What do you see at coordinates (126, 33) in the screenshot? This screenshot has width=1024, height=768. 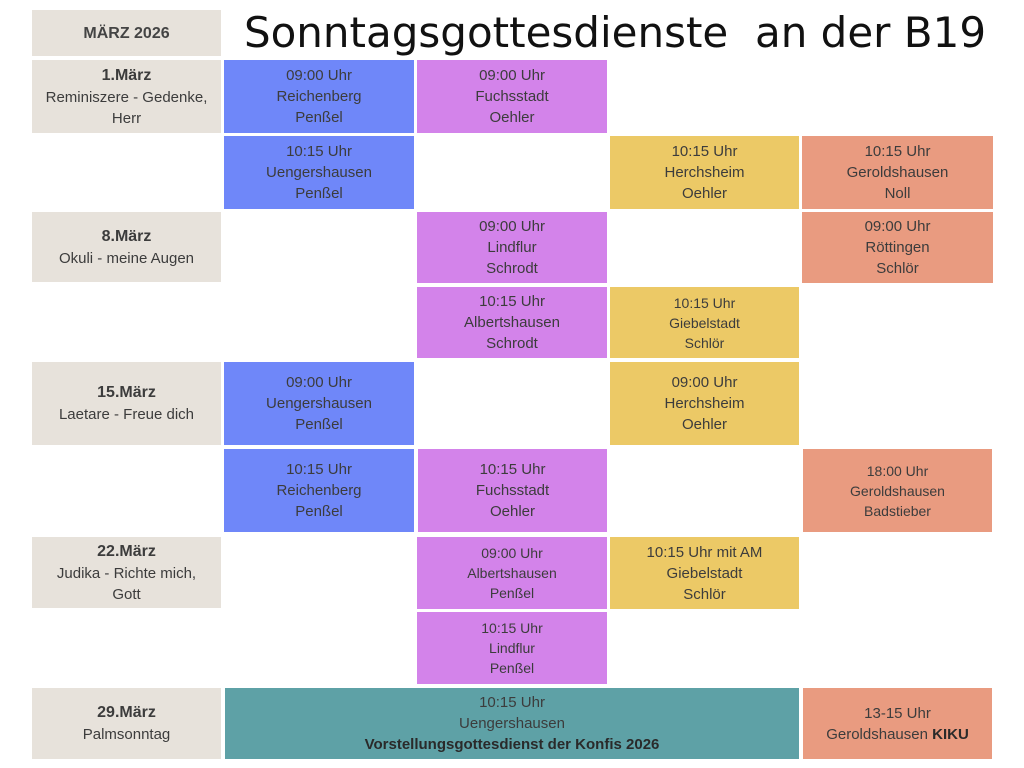 I see `month-label: MÄRZ 2026` at bounding box center [126, 33].